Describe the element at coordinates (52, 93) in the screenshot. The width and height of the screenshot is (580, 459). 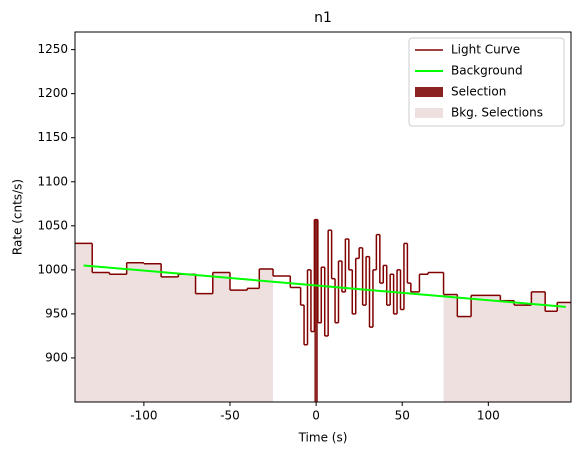
I see `y-tick-label: 1200` at that location.